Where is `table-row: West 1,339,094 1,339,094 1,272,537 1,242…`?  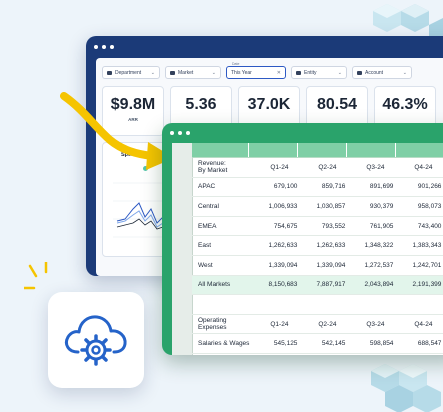
table-row: West 1,339,094 1,339,094 1,272,537 1,242… is located at coordinates (317, 265).